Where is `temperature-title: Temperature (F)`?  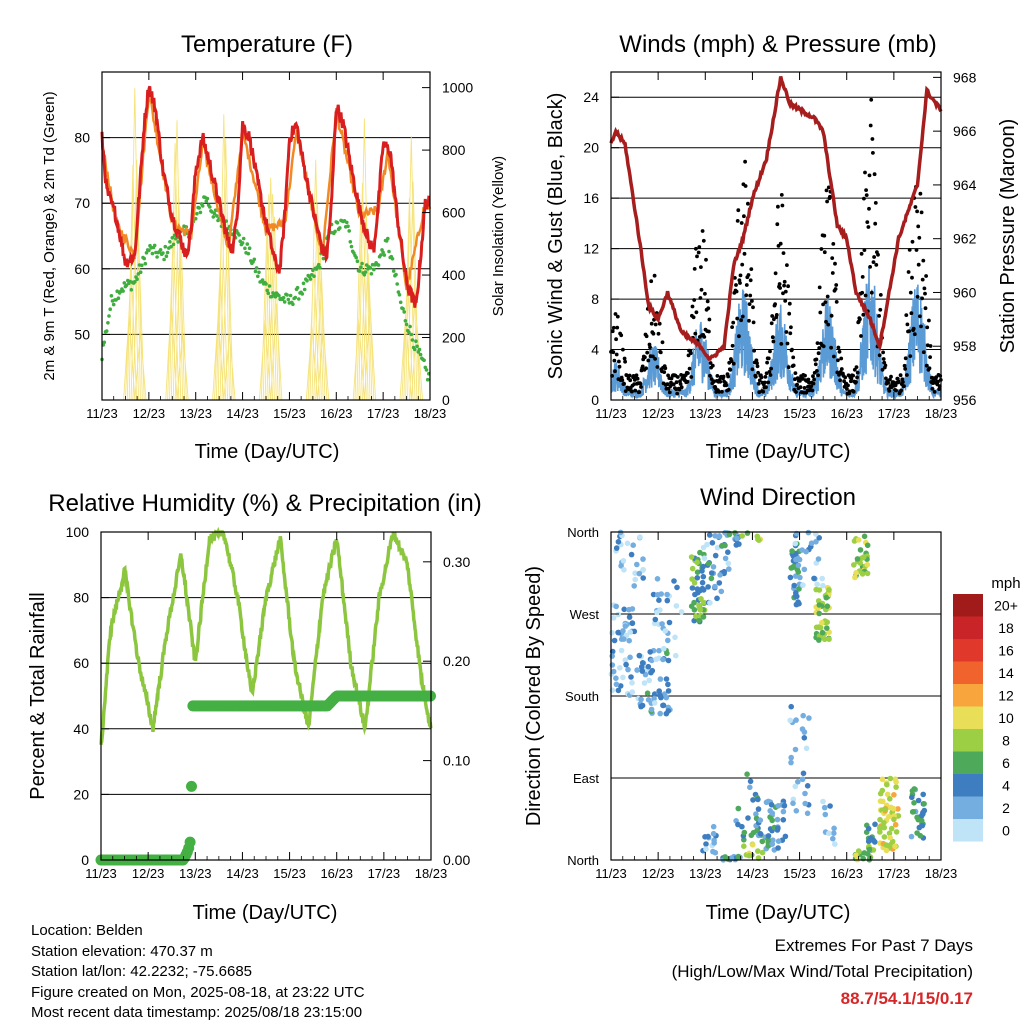 temperature-title: Temperature (F) is located at coordinates (267, 44).